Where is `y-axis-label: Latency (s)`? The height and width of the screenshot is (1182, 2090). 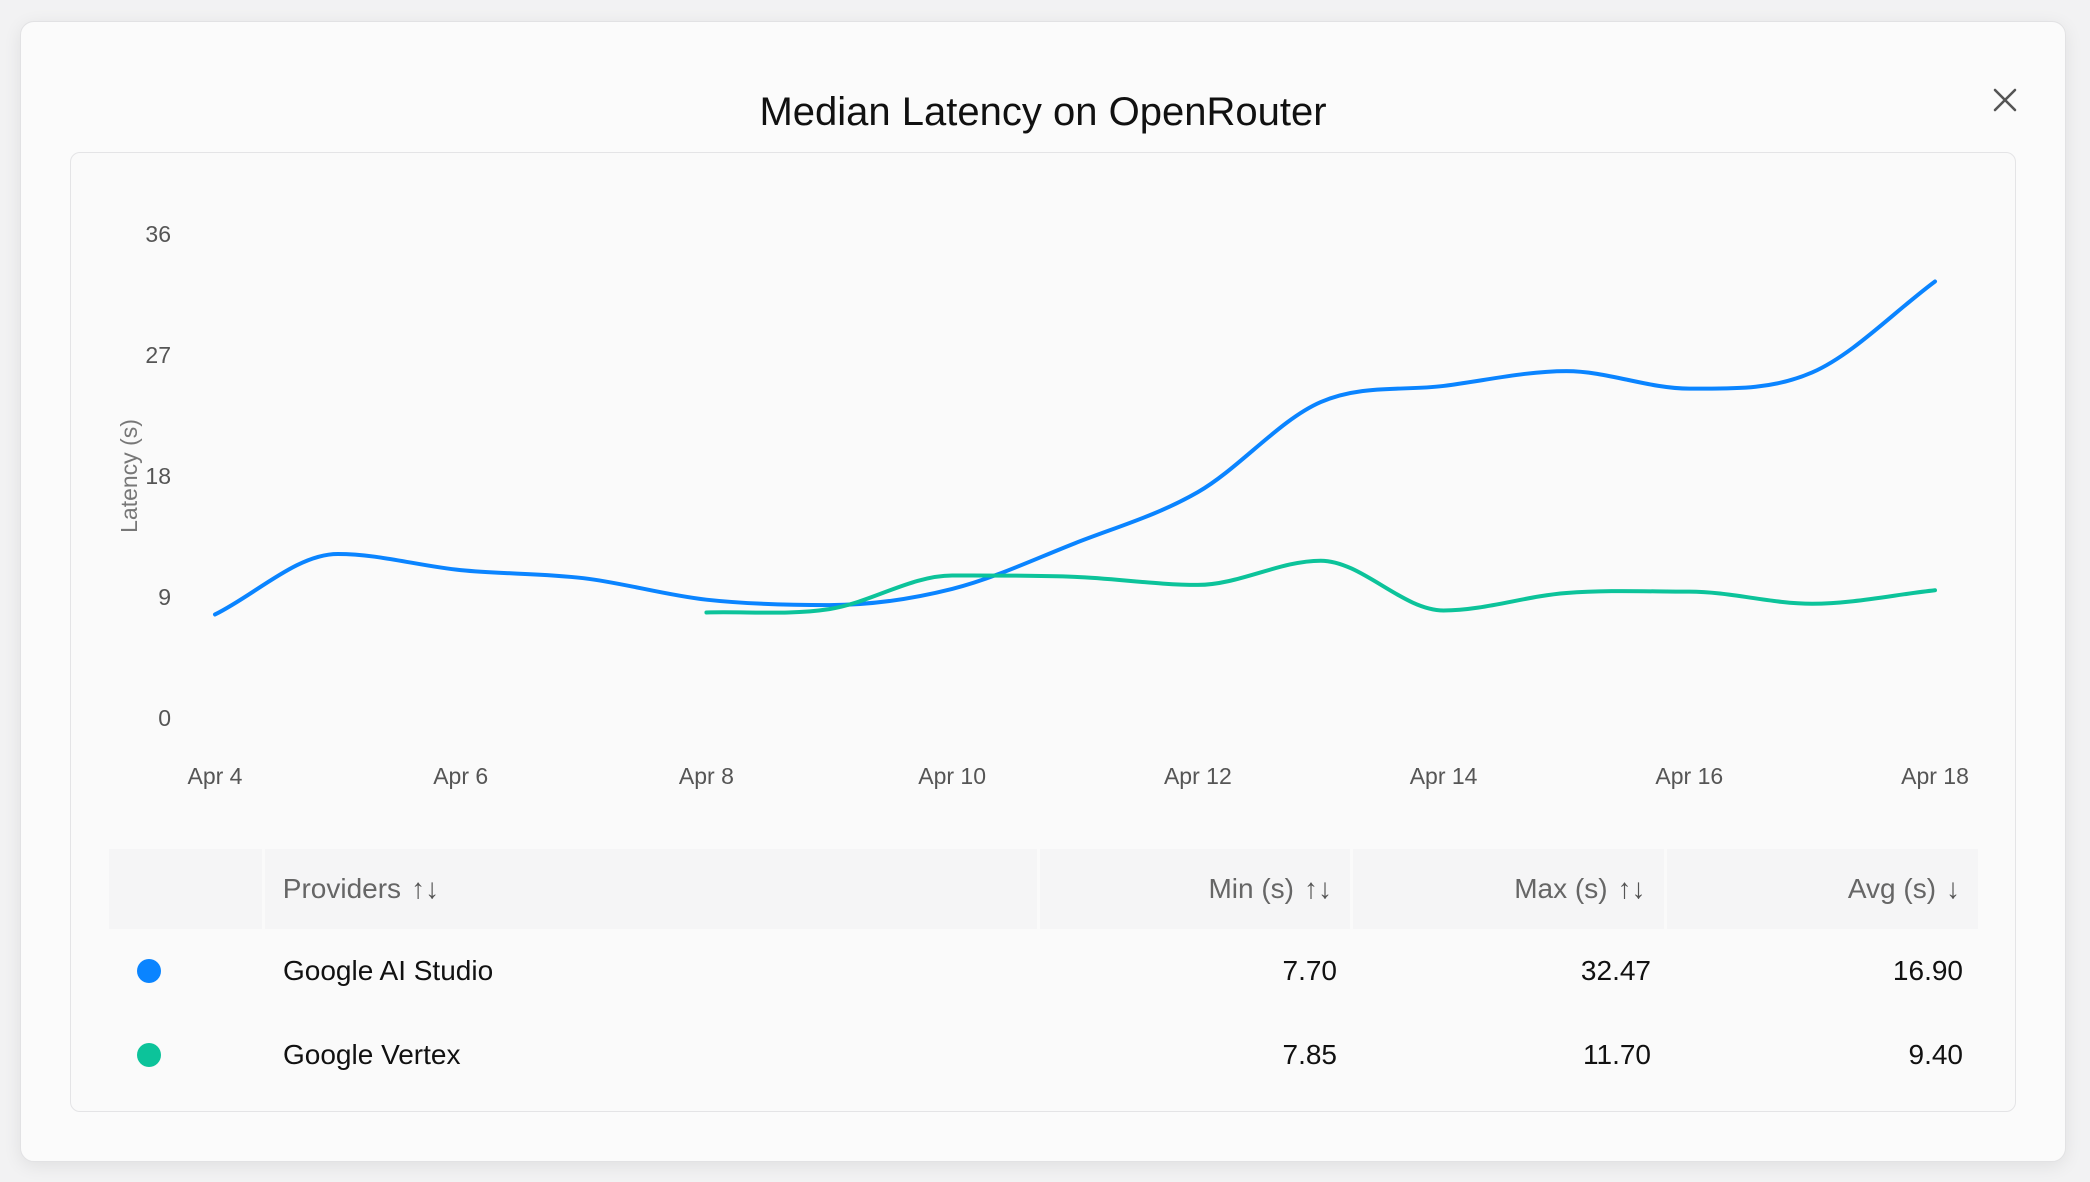
y-axis-label: Latency (s) is located at coordinates (129, 476).